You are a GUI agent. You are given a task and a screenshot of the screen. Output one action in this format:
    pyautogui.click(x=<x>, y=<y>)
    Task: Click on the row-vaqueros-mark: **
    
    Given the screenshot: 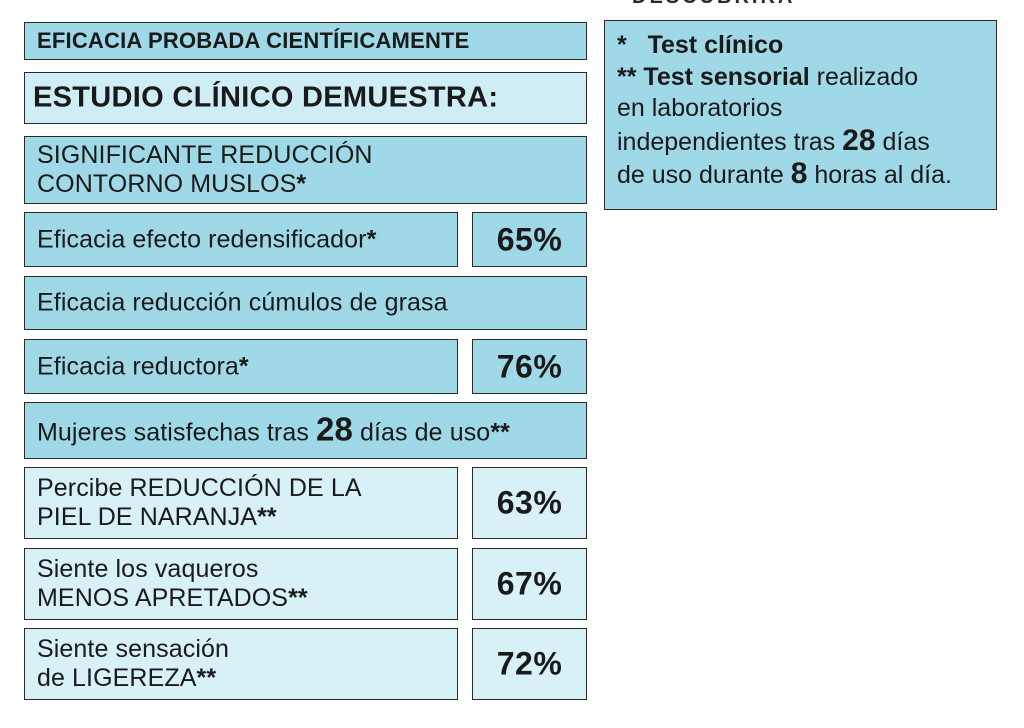 What is the action you would take?
    pyautogui.click(x=298, y=598)
    